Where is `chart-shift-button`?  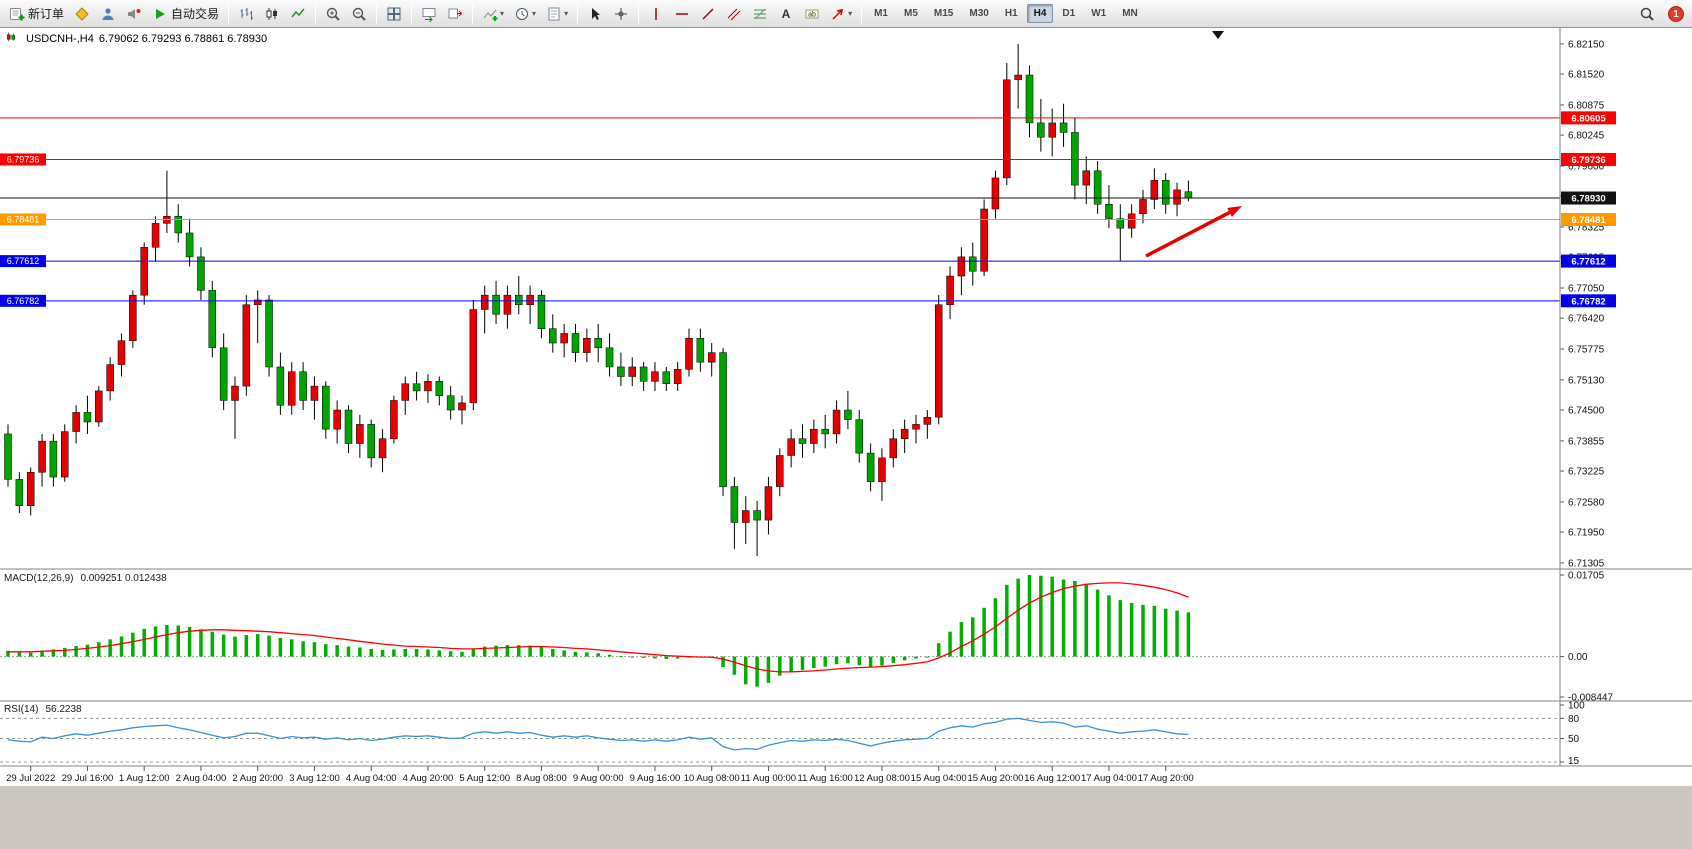 chart-shift-button is located at coordinates (455, 14).